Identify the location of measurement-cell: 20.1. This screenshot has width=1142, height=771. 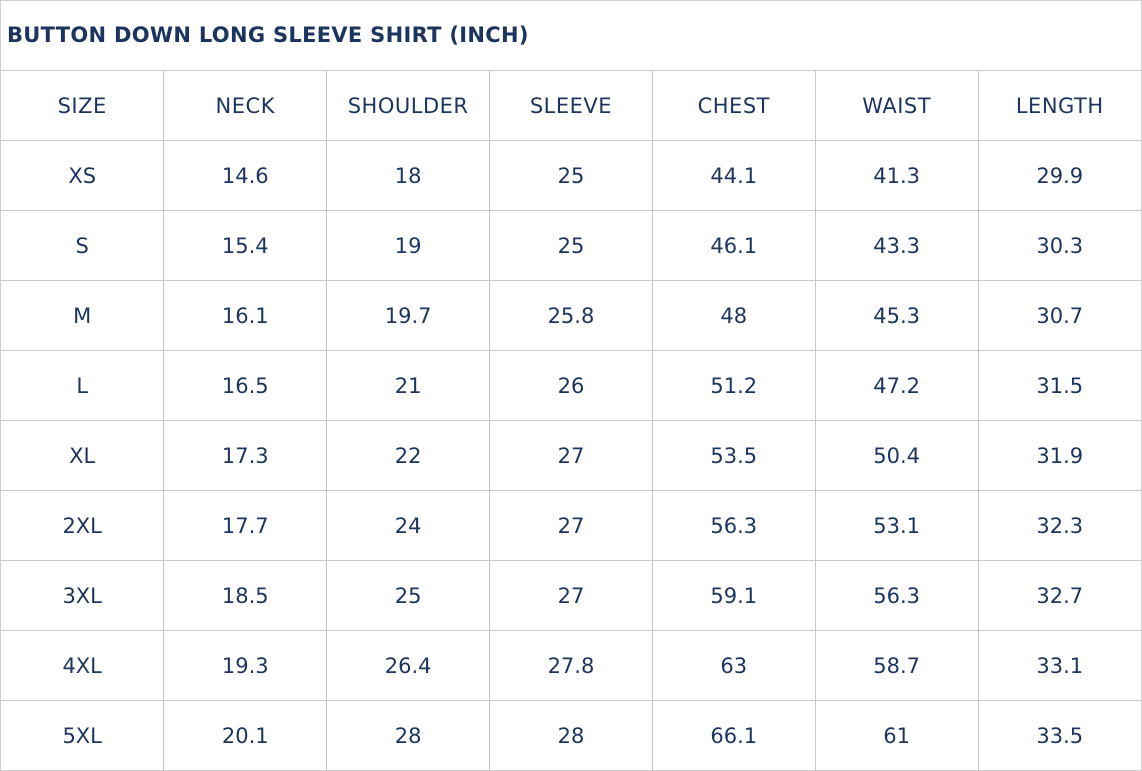
(245, 735).